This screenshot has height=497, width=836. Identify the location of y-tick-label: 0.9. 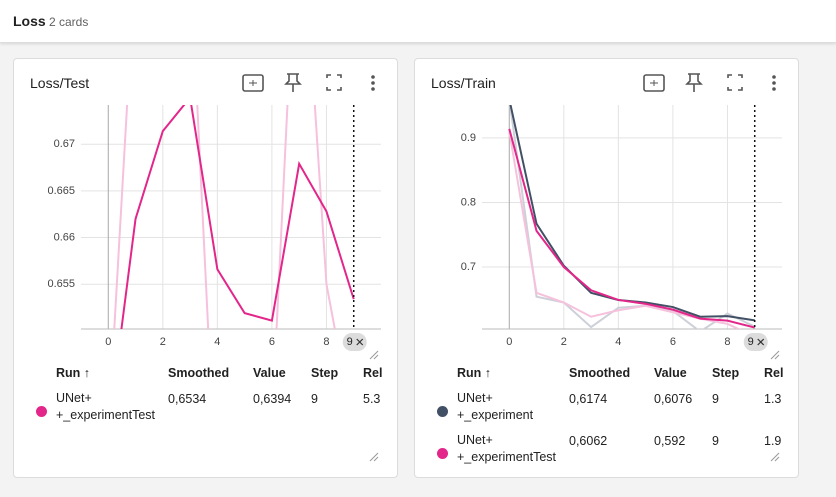
(468, 138).